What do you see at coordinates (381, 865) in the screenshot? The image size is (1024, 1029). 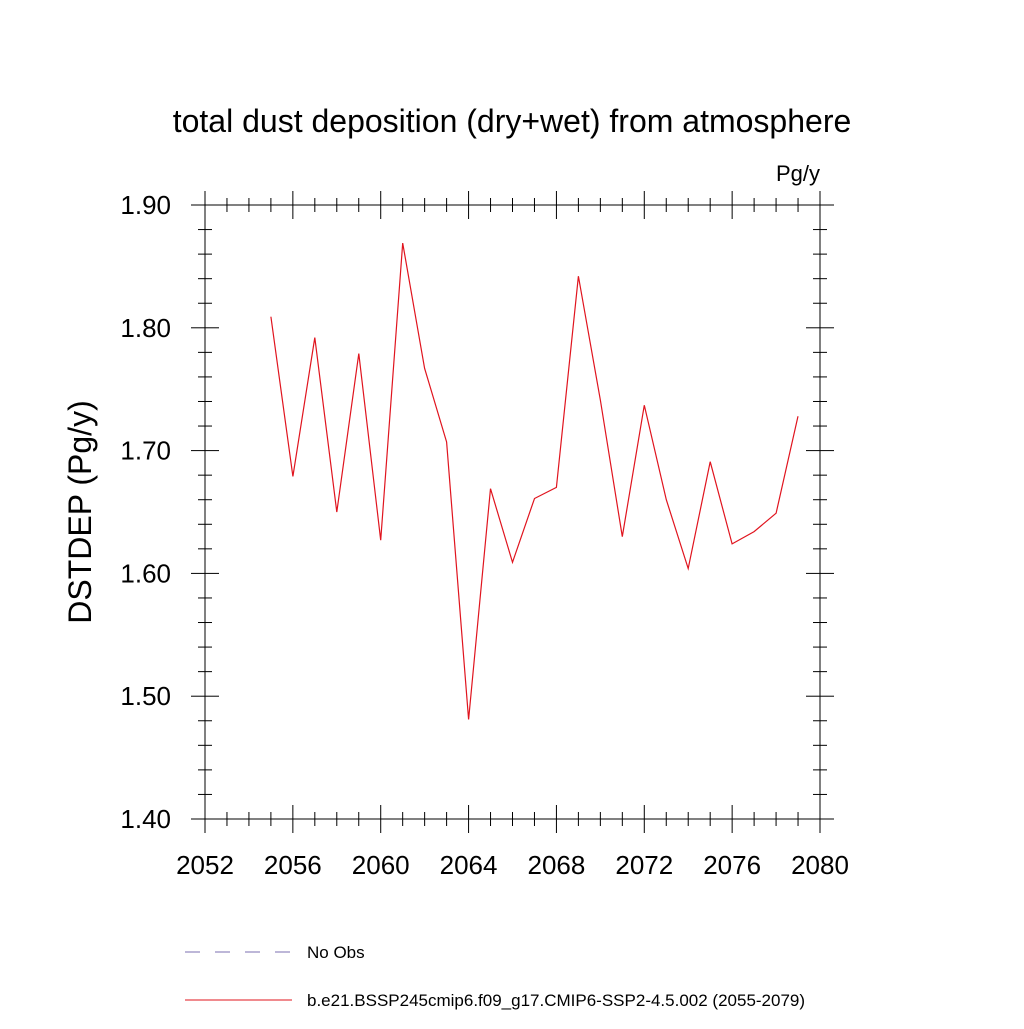 I see `x-tick-label: 2060` at bounding box center [381, 865].